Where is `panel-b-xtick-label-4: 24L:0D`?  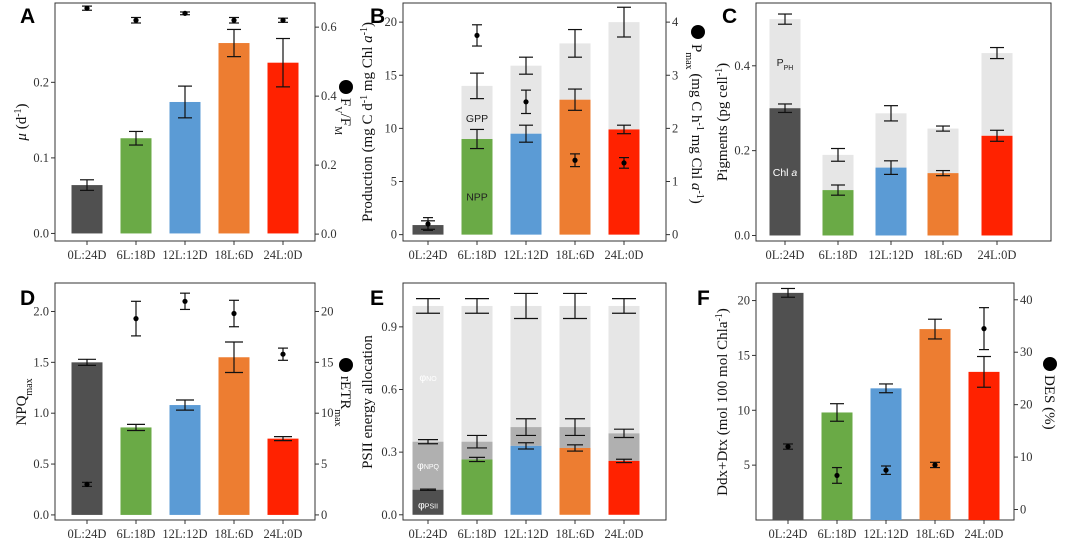
panel-b-xtick-label-4: 24L:0D is located at coordinates (624, 255).